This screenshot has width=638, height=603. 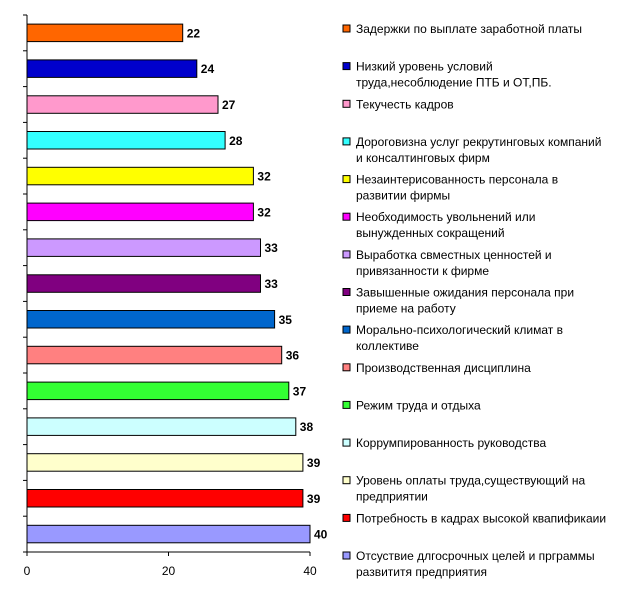 I want to click on legend-line: Отсуствие длгосрочных целей и прграммы, so click(x=475, y=556).